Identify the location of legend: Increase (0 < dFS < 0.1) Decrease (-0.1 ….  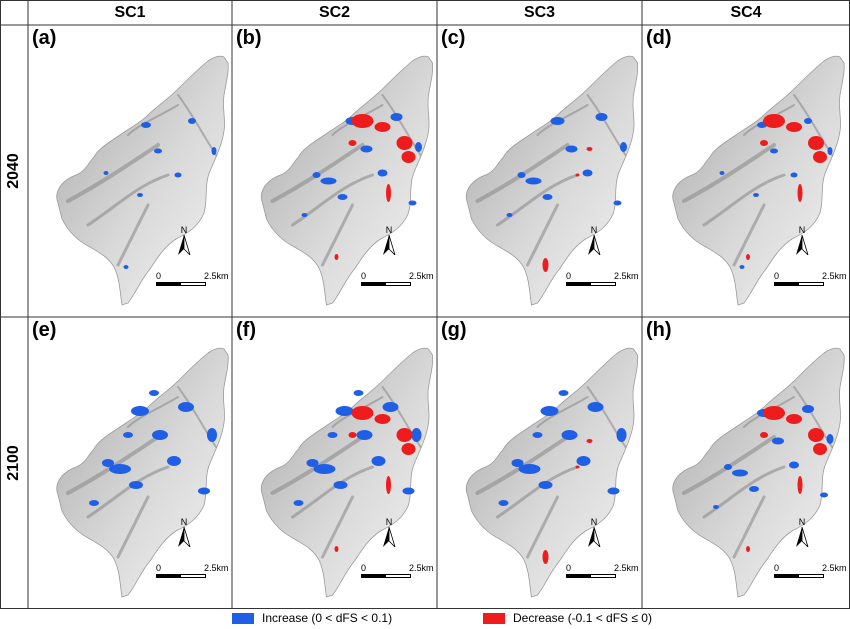
(425, 619).